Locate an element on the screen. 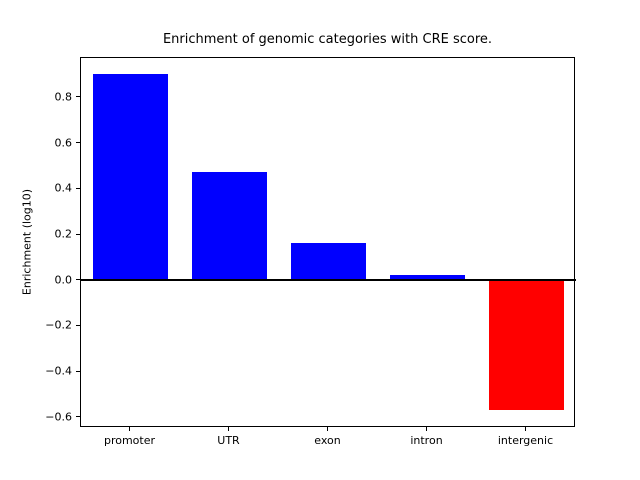 This screenshot has height=480, width=640. x-tick-label-exon: exon is located at coordinates (327, 440).